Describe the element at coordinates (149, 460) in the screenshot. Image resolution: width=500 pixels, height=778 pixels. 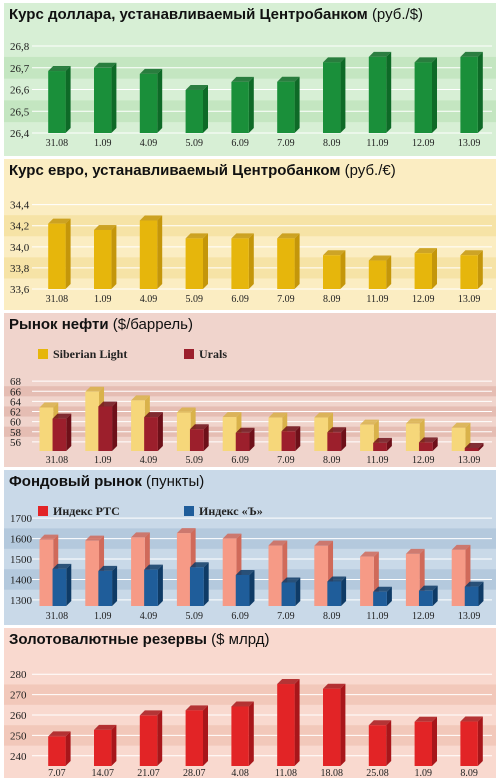
I see `x-tick-label: 4.09` at that location.